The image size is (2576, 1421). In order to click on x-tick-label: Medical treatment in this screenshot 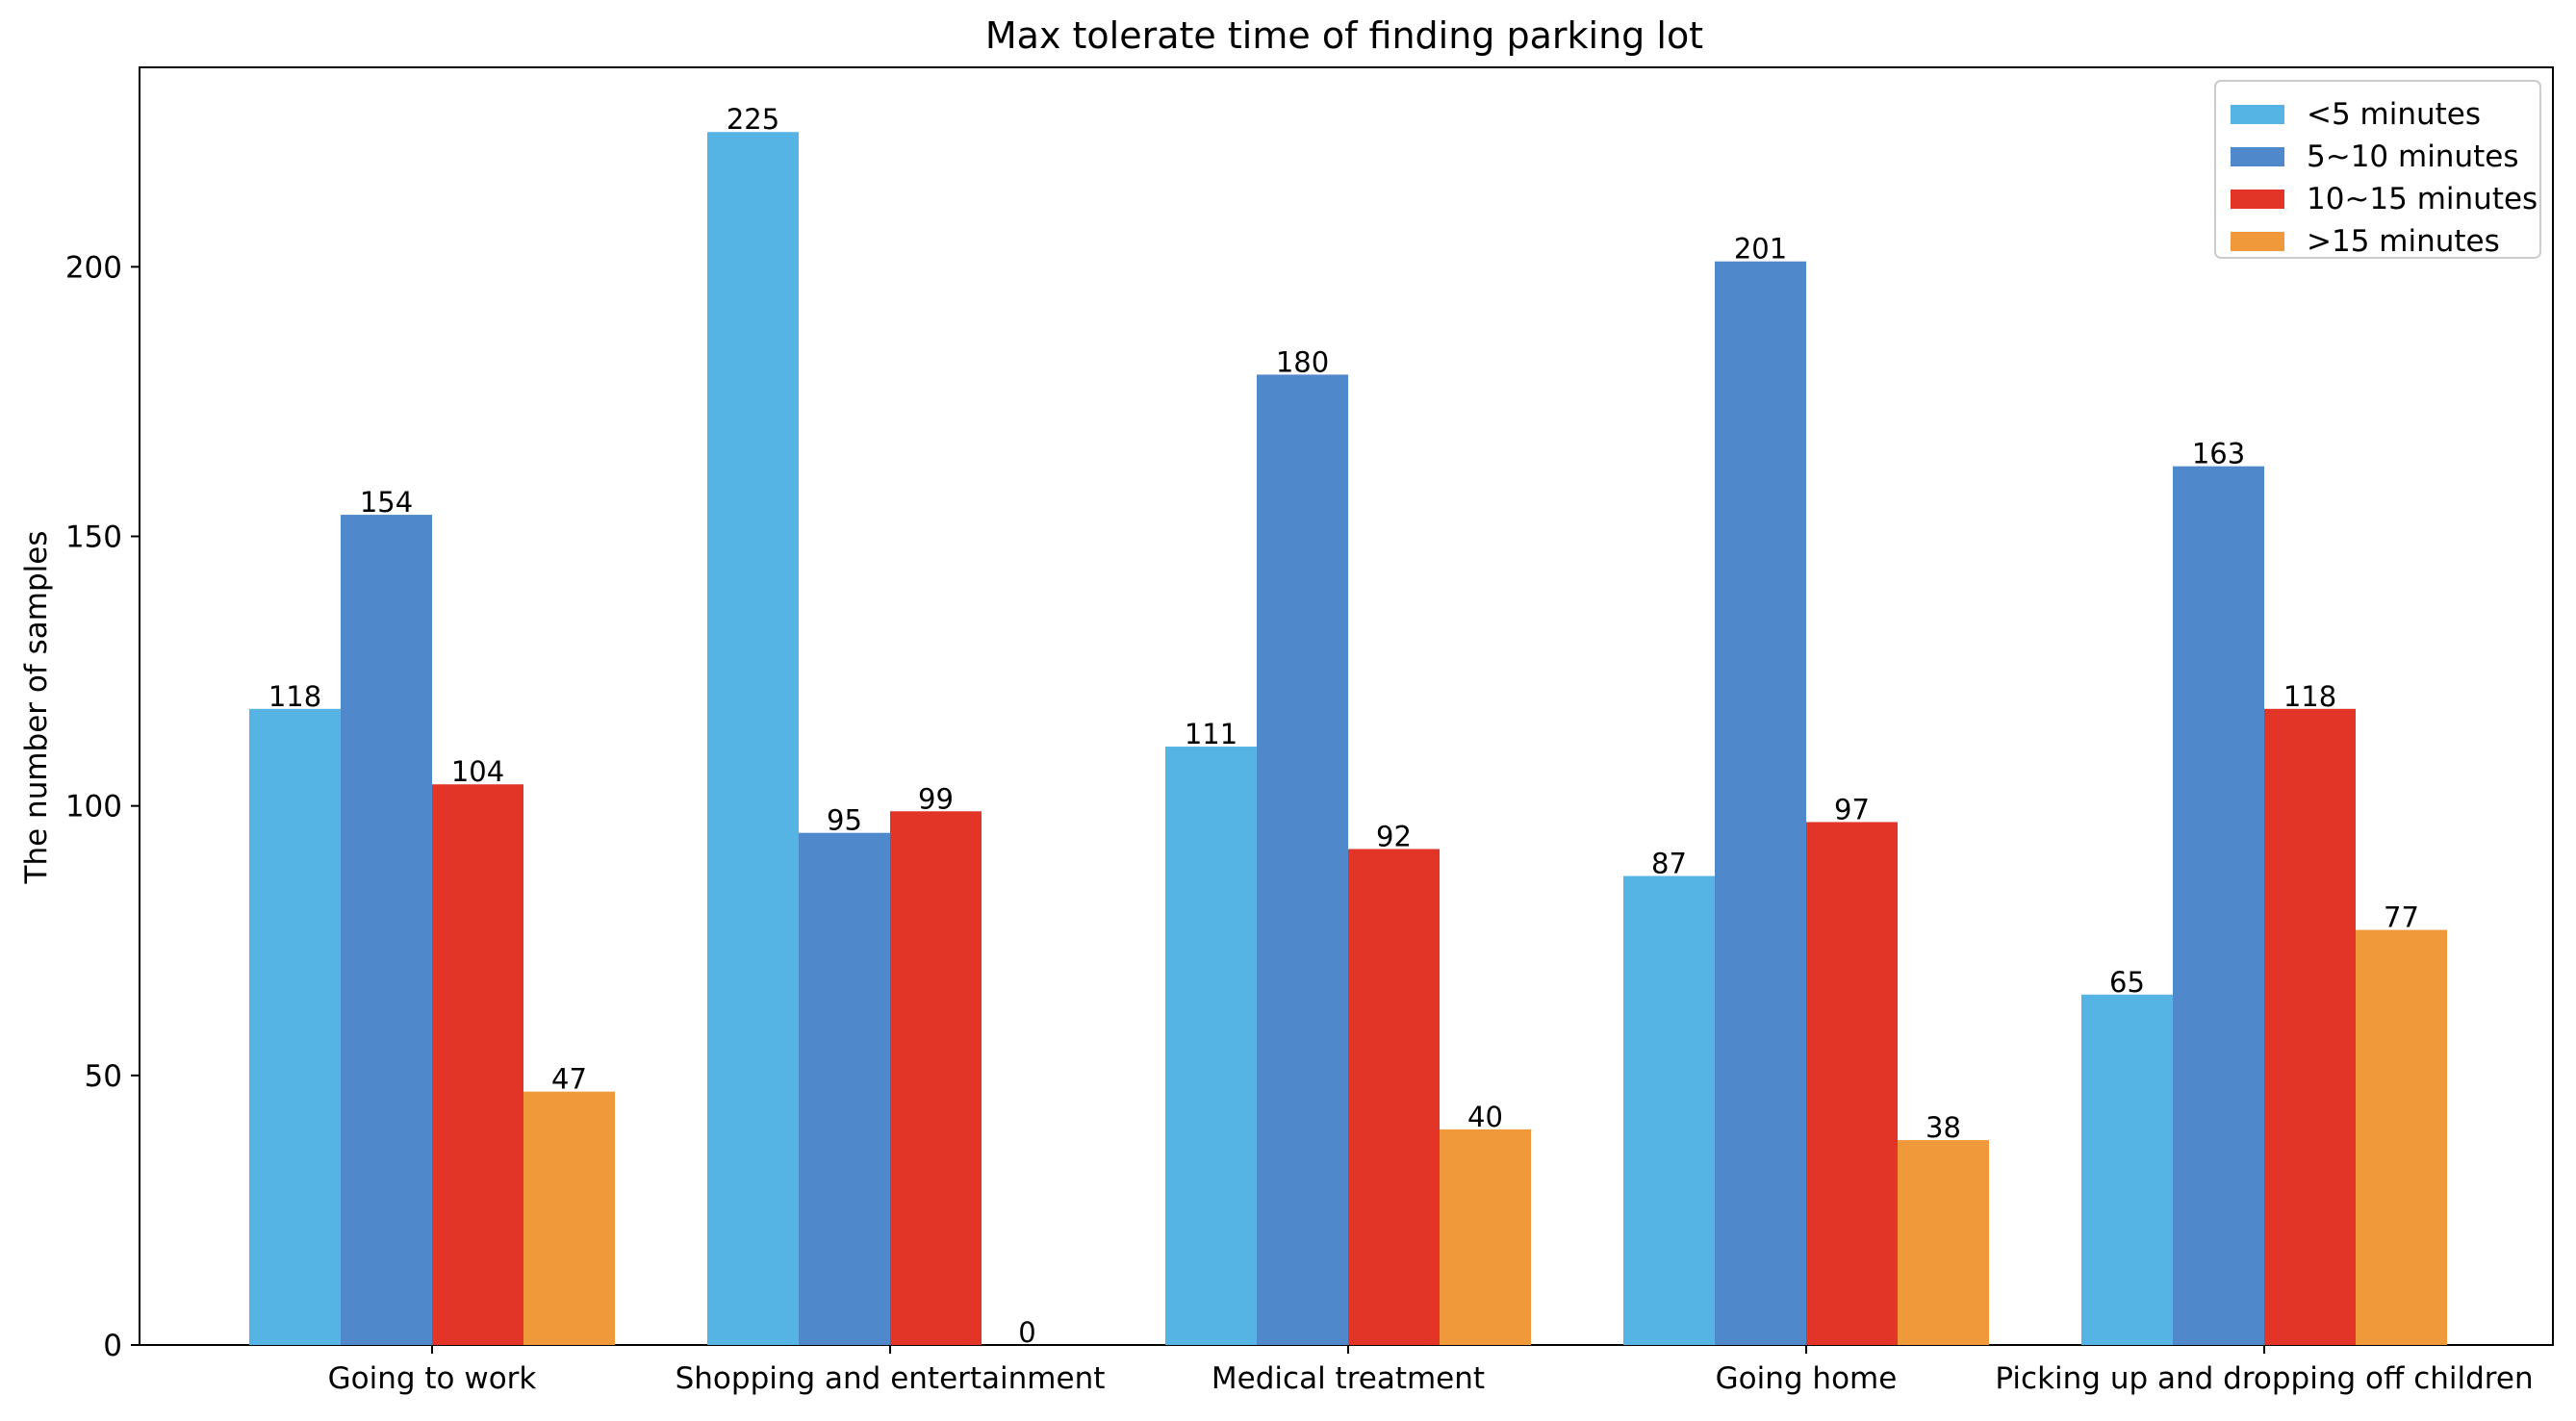, I will do `click(1348, 1378)`.